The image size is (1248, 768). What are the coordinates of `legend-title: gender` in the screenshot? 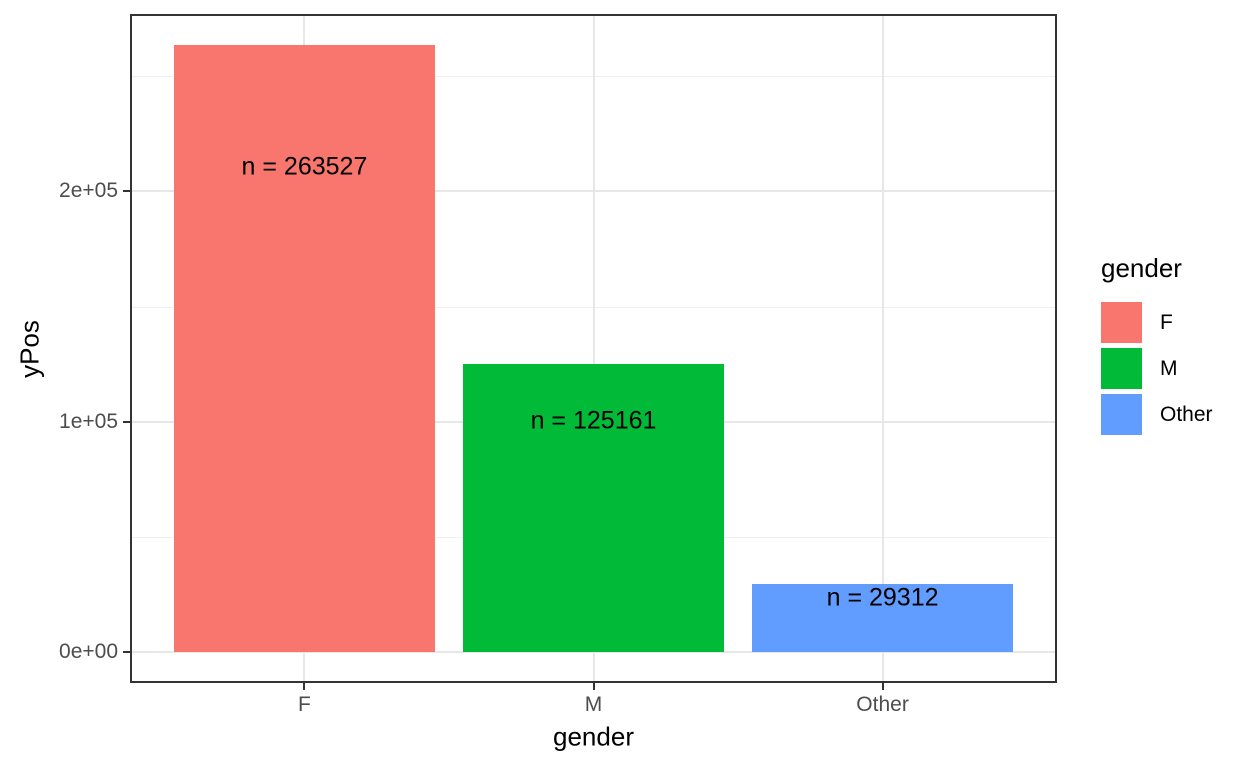 It's located at (1141, 268).